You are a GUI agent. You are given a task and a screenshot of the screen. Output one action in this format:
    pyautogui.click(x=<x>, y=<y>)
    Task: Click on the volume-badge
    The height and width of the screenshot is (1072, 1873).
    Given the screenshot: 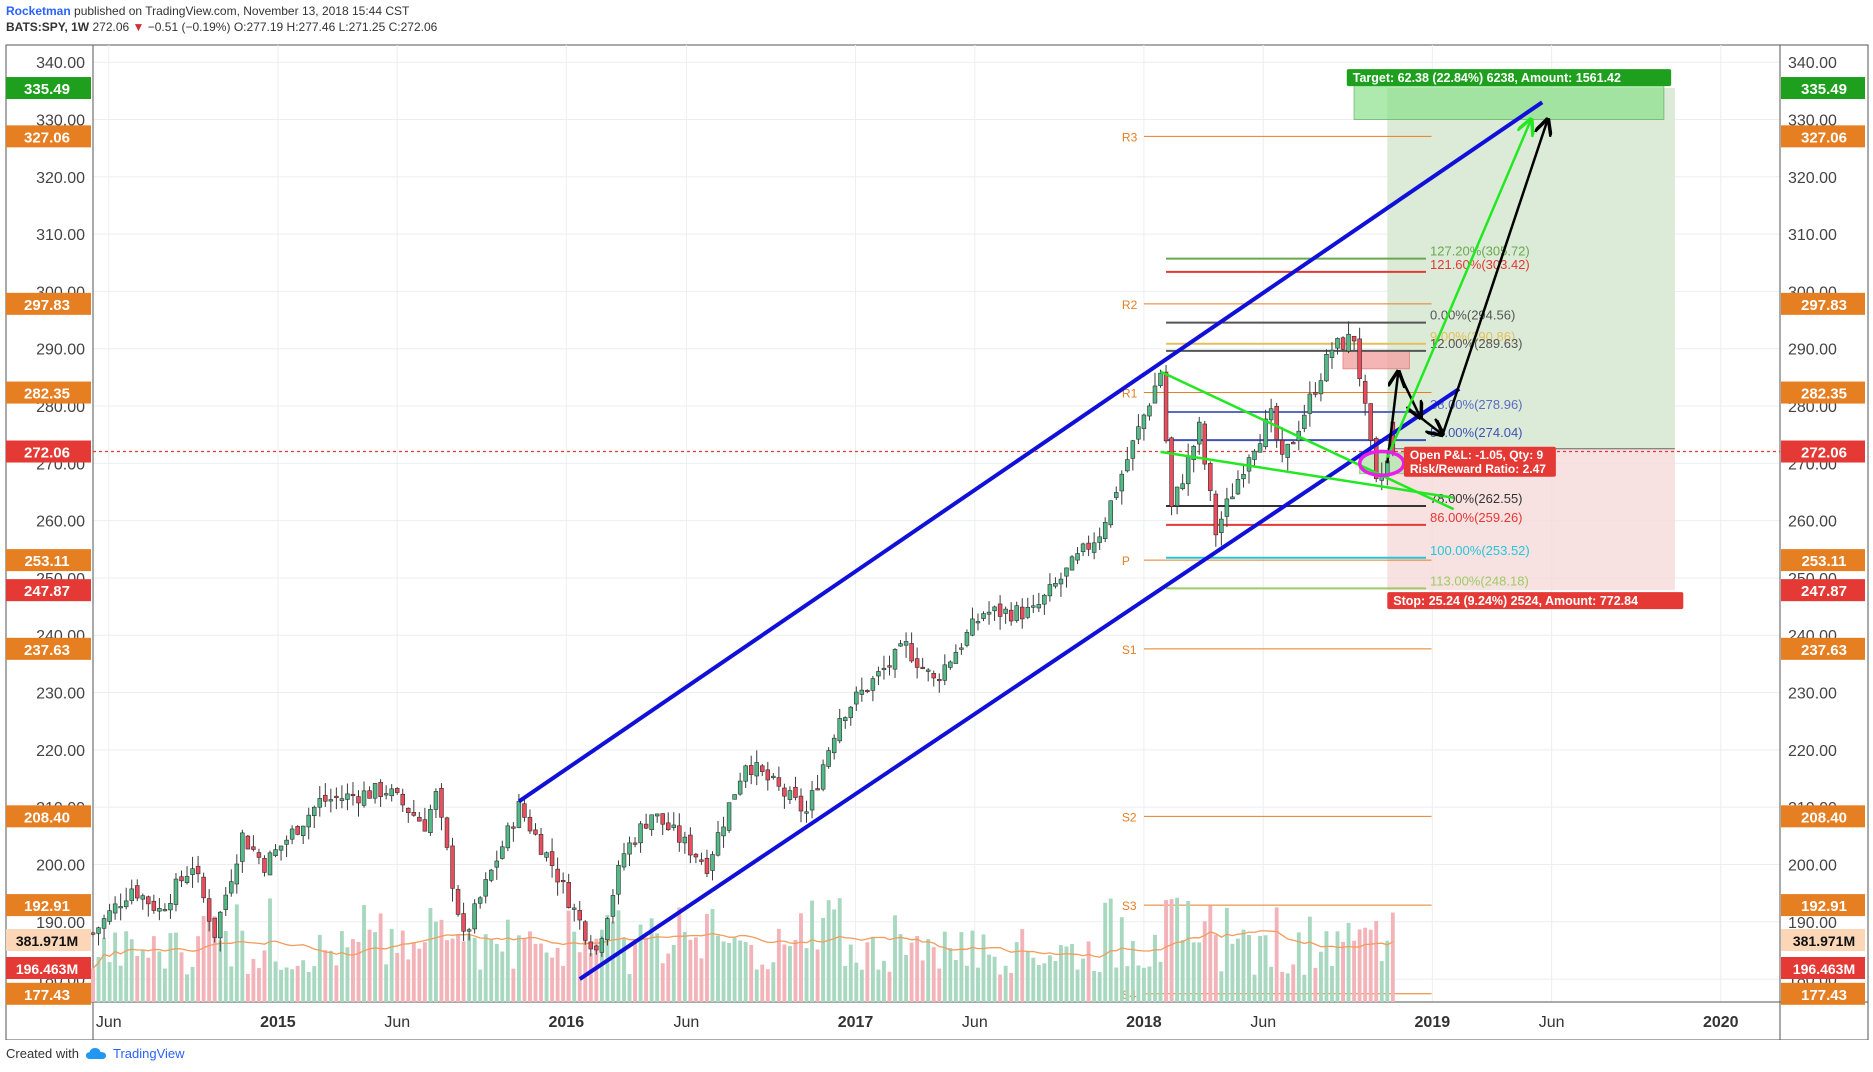 What is the action you would take?
    pyautogui.click(x=1823, y=940)
    